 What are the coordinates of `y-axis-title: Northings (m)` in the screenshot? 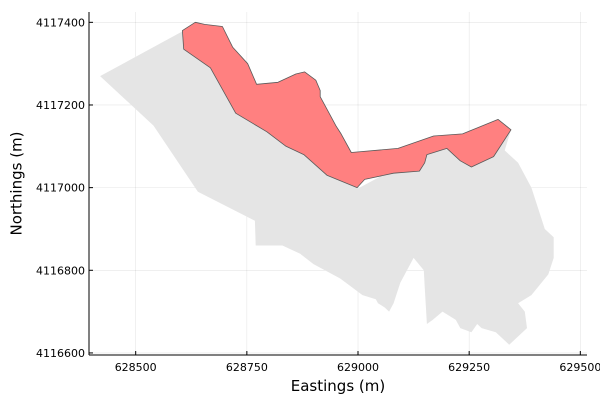 It's located at (17, 183).